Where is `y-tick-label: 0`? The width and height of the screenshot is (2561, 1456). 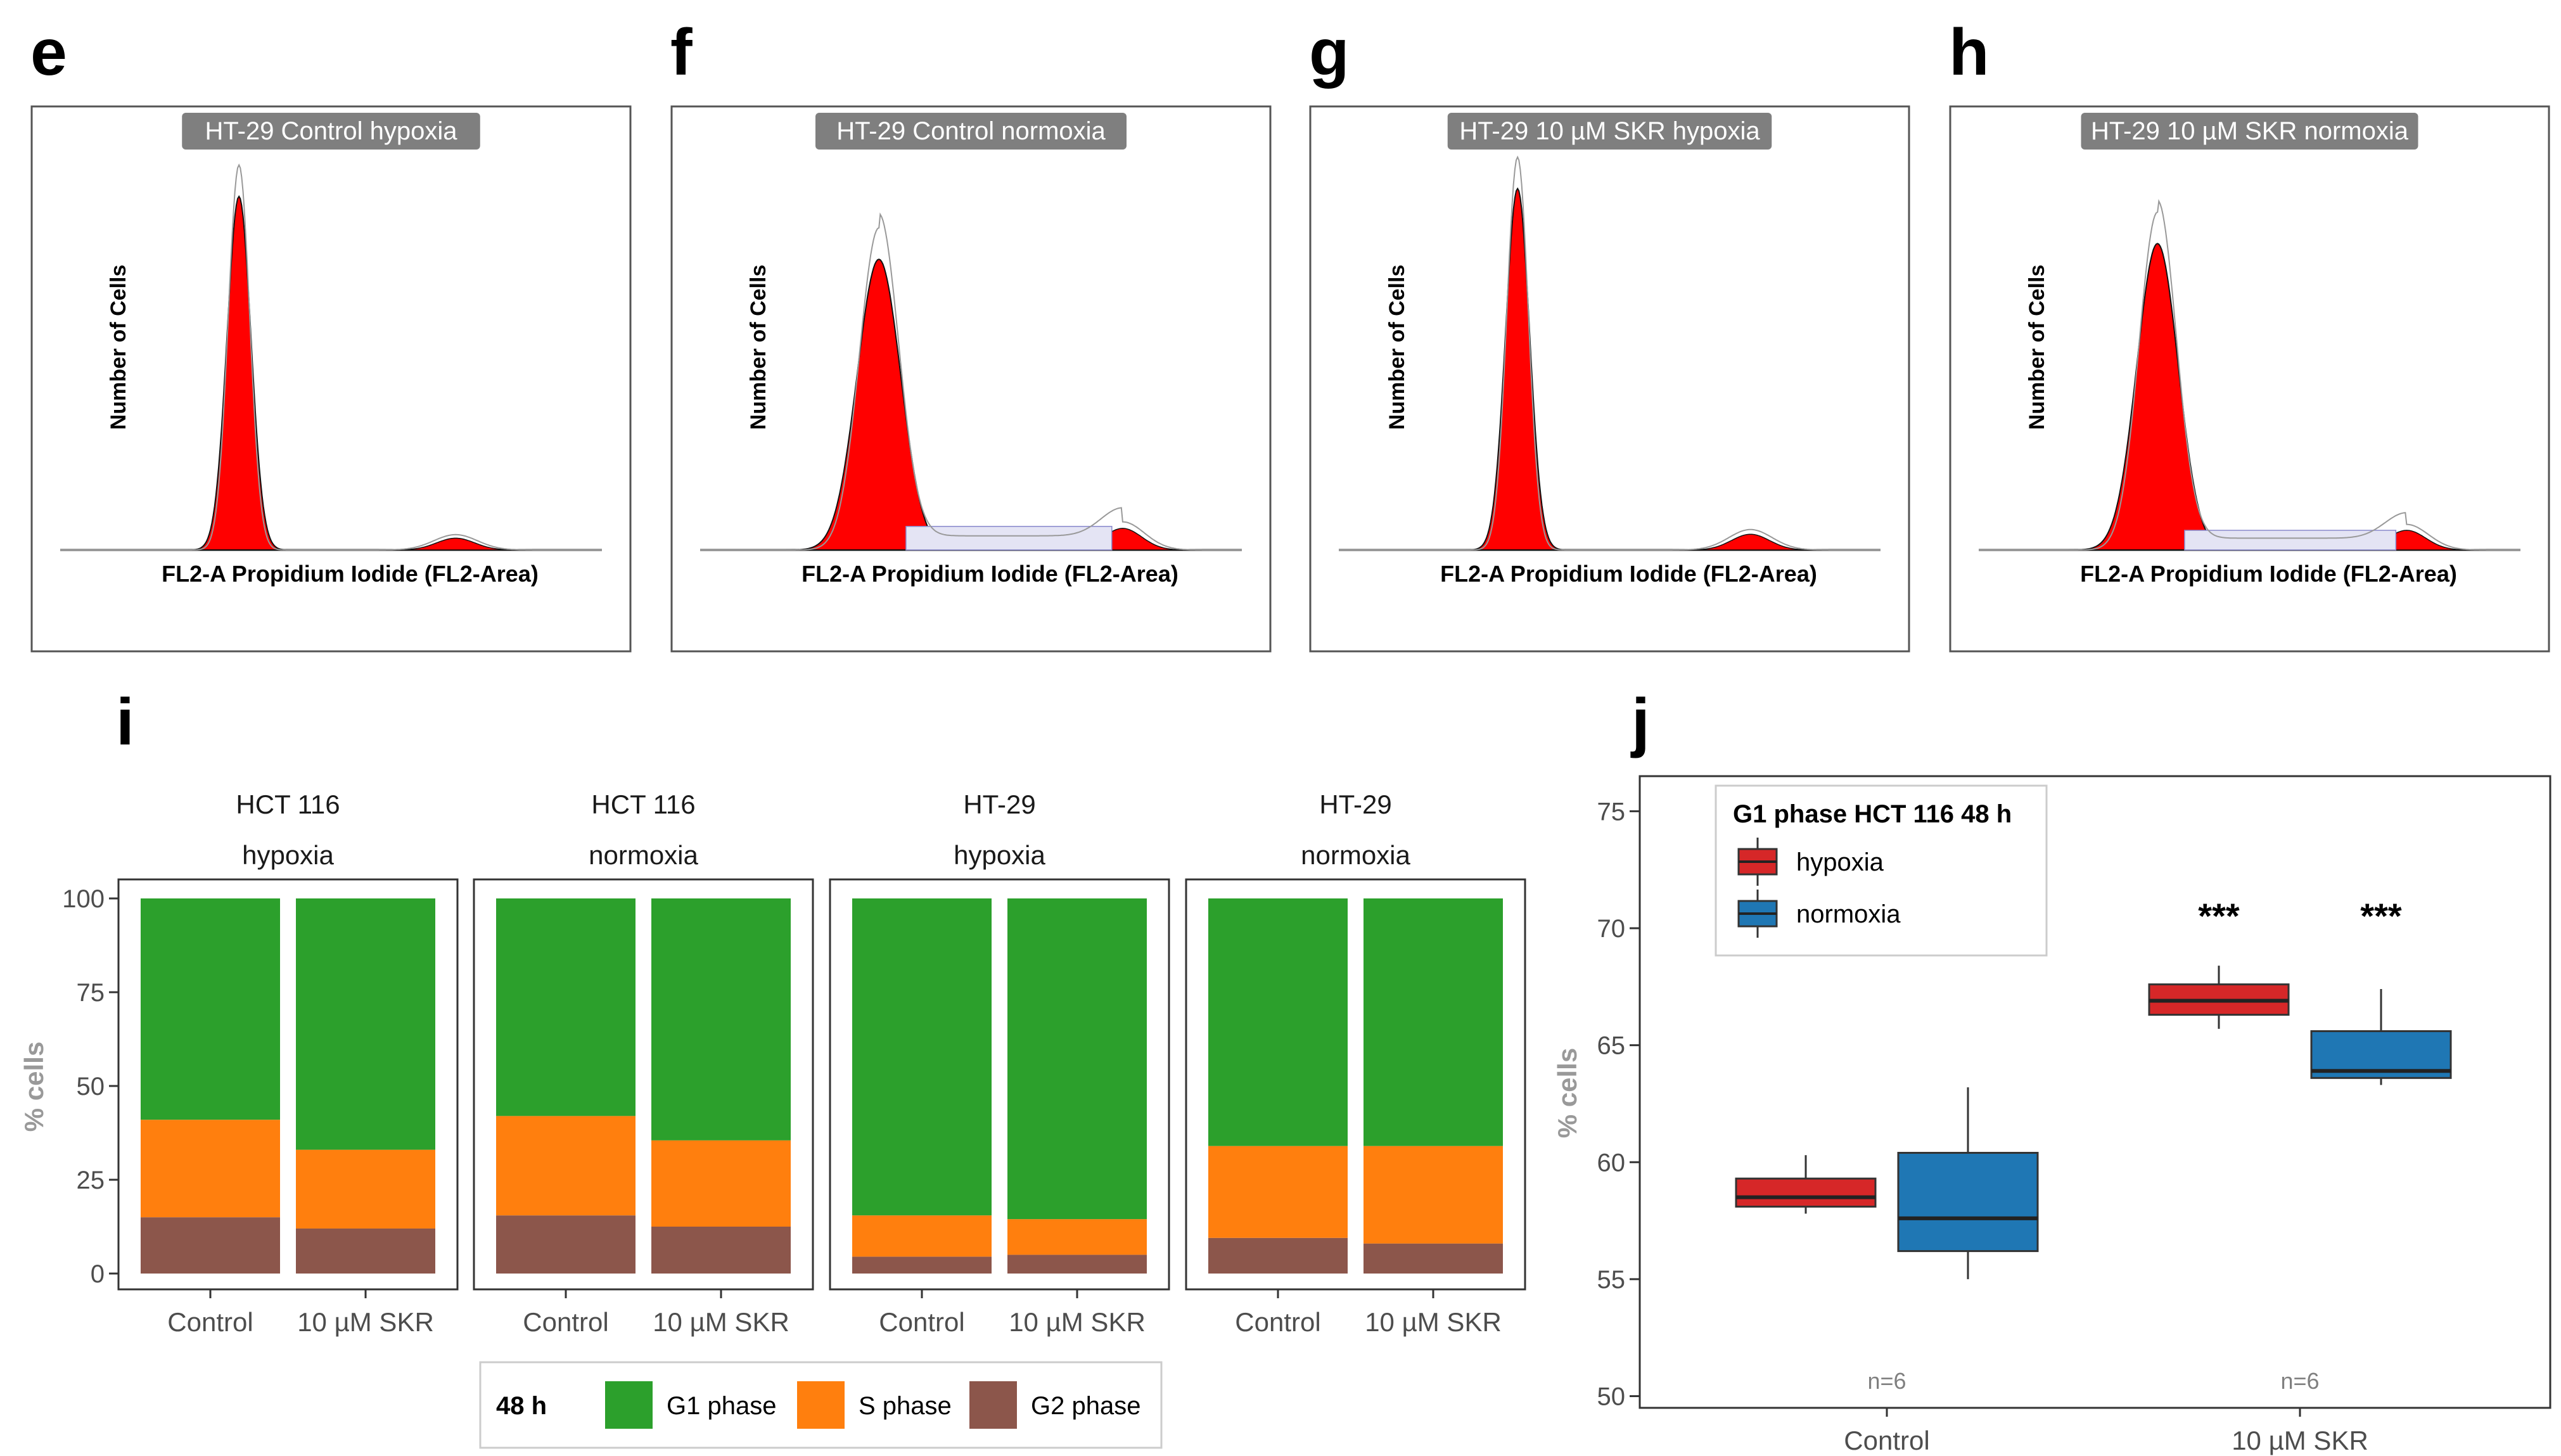
y-tick-label: 0 is located at coordinates (98, 1274).